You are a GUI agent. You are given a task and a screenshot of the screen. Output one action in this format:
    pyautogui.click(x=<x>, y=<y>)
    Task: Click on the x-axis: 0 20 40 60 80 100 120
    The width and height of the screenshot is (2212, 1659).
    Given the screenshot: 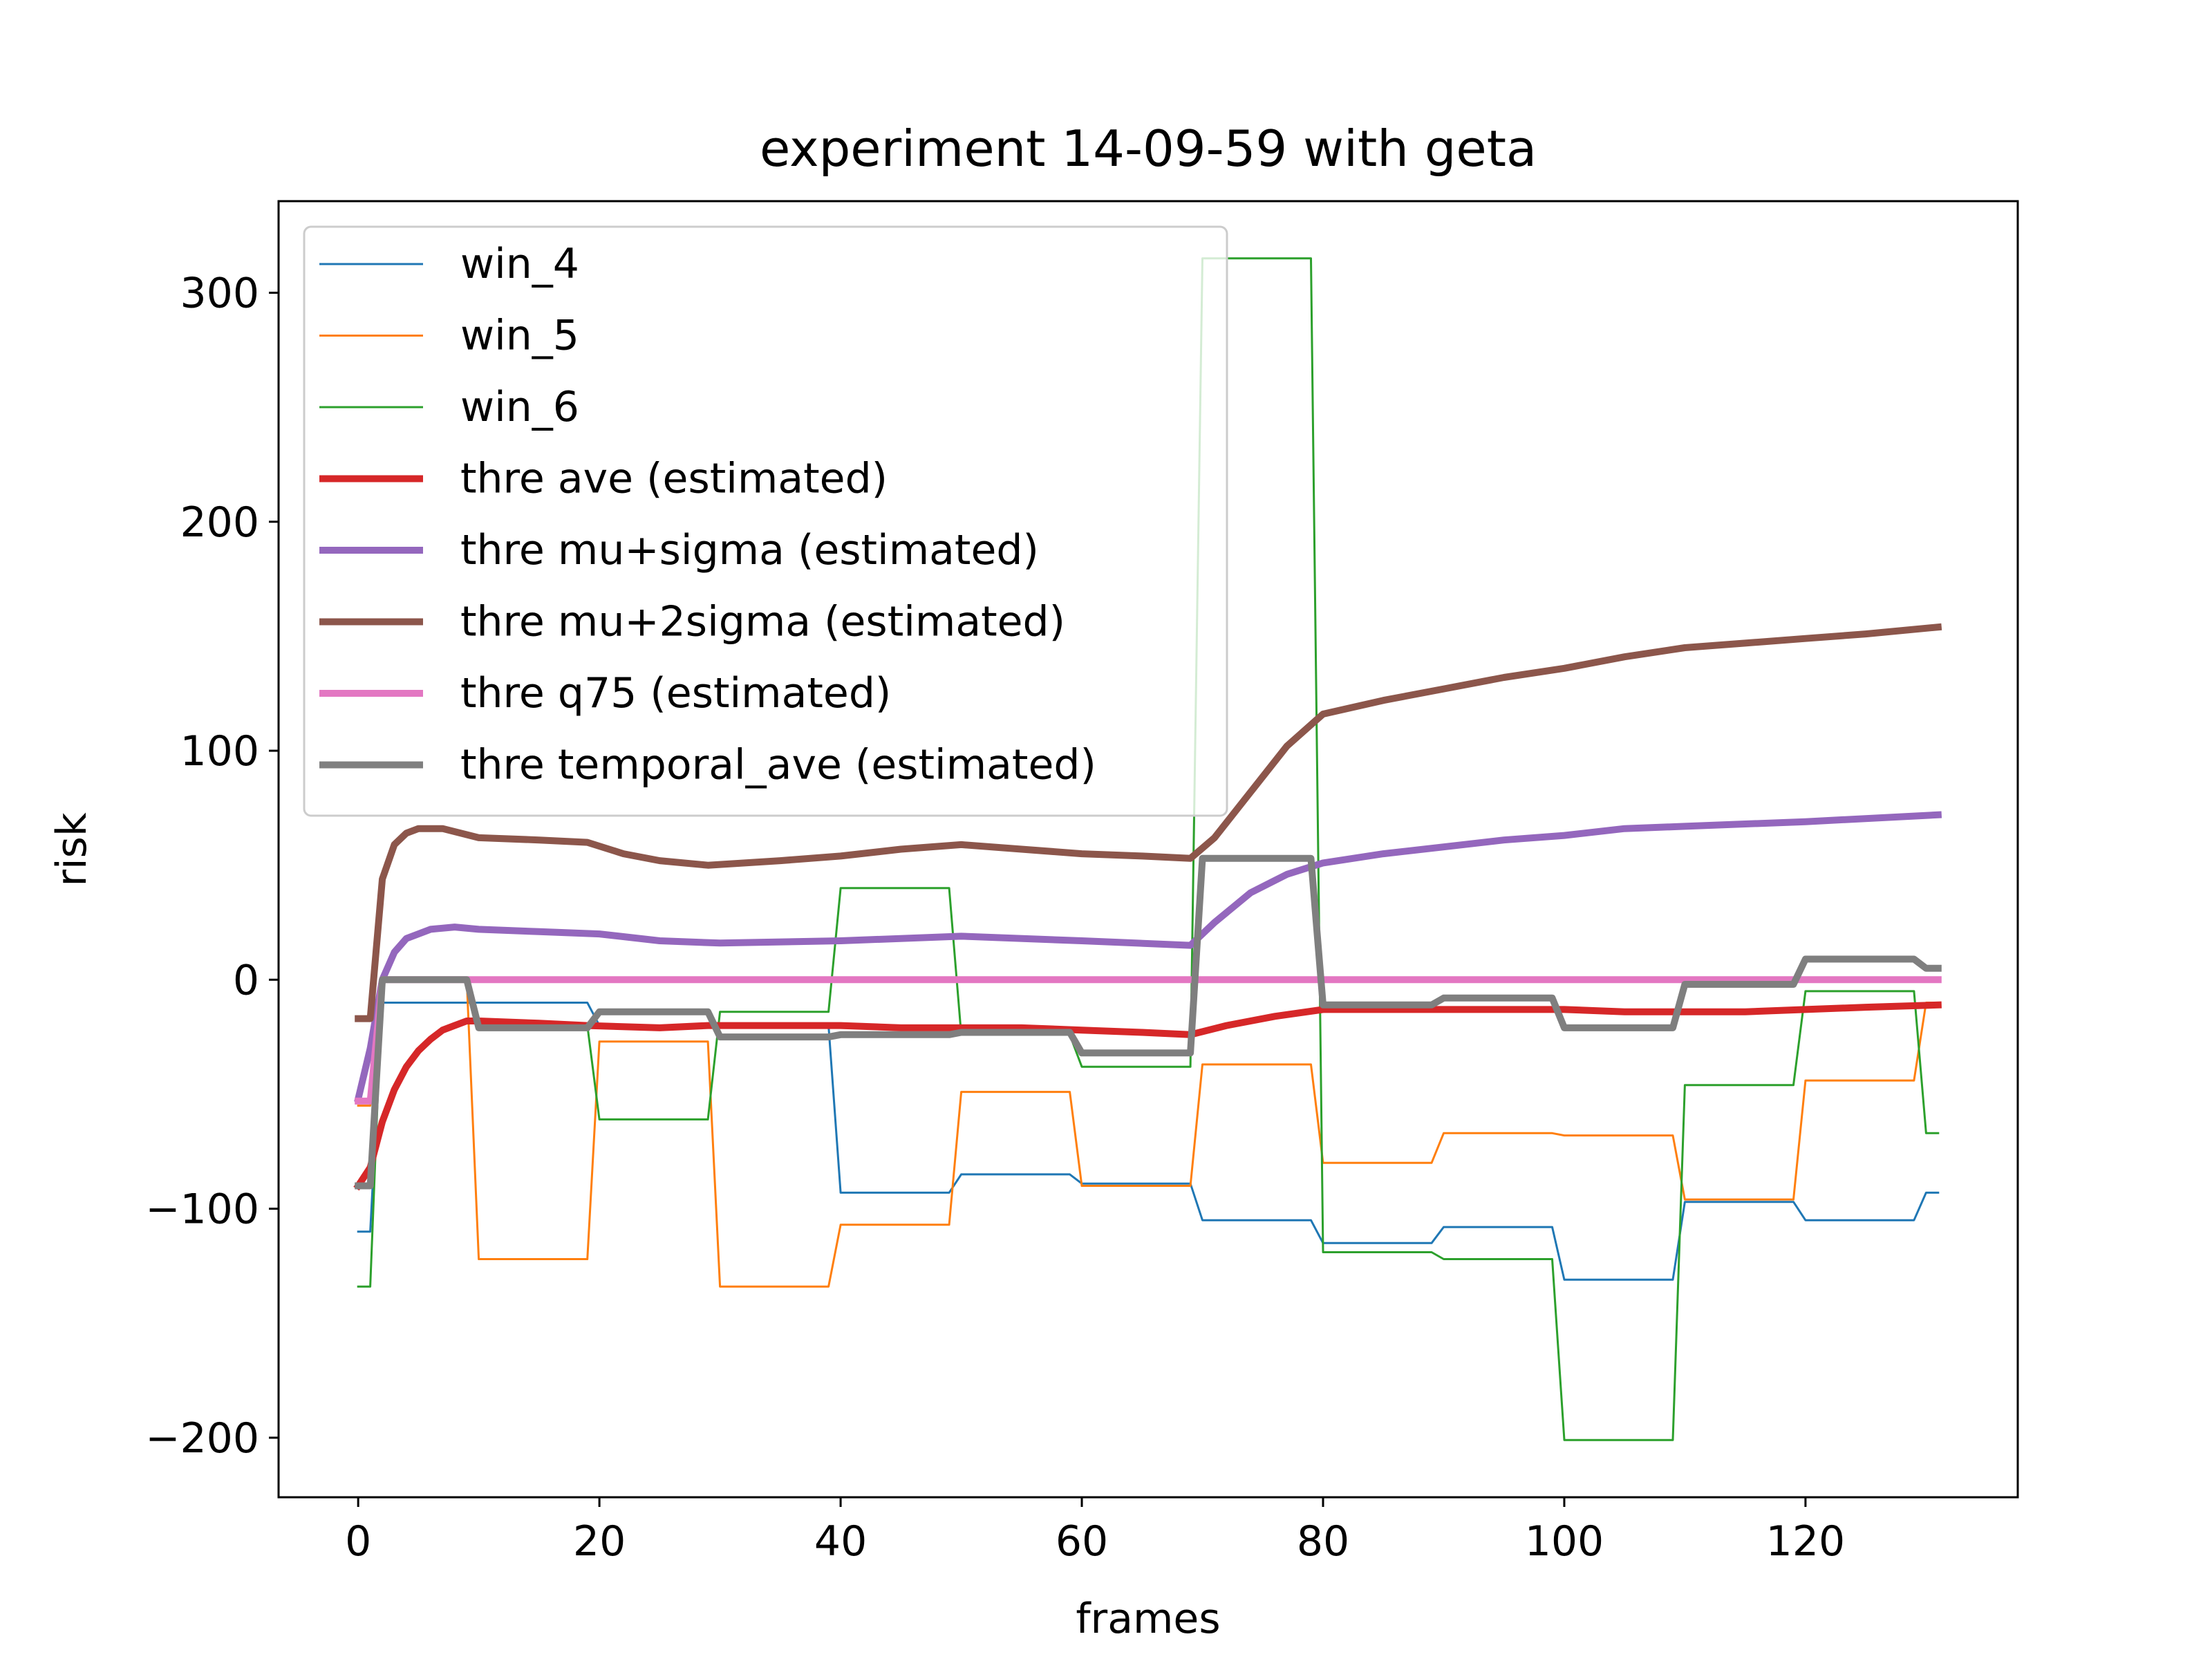 What is the action you would take?
    pyautogui.click(x=1095, y=1531)
    